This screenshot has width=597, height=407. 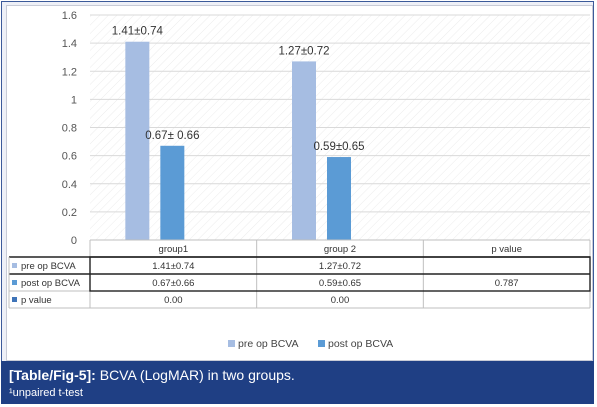 I want to click on data-label: 0.67± 0.66, so click(x=172, y=136).